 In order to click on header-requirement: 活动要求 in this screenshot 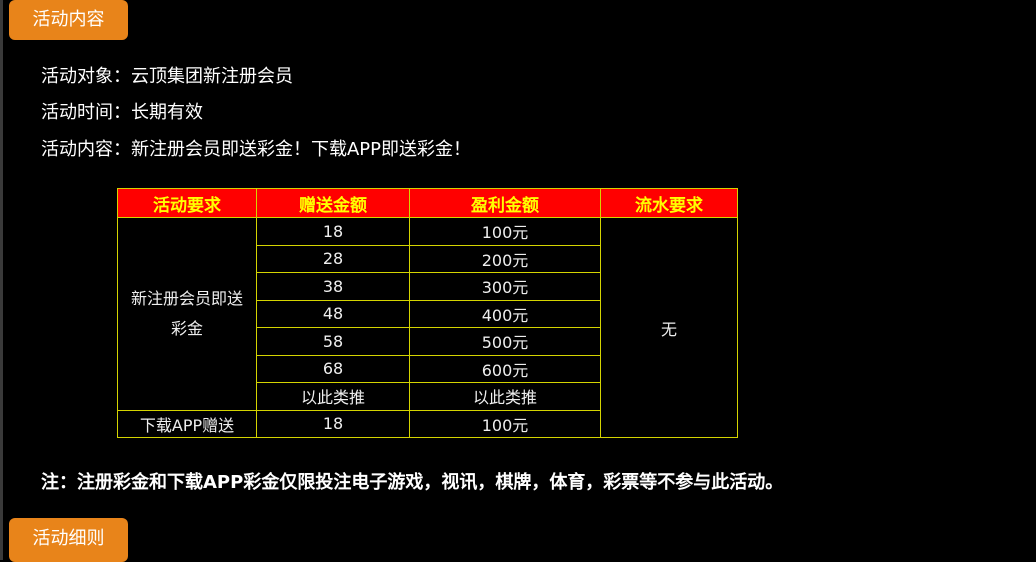, I will do `click(187, 203)`.